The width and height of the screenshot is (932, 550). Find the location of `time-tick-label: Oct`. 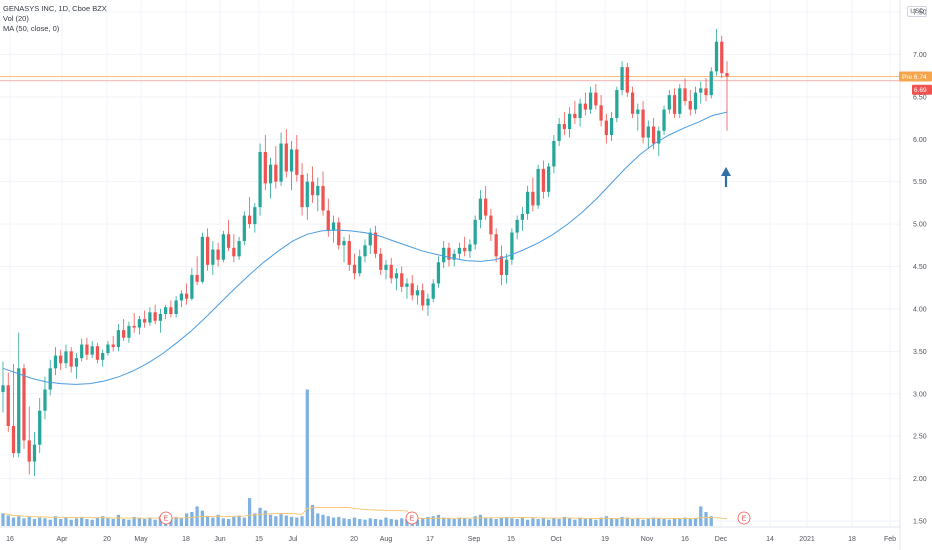

time-tick-label: Oct is located at coordinates (556, 539).